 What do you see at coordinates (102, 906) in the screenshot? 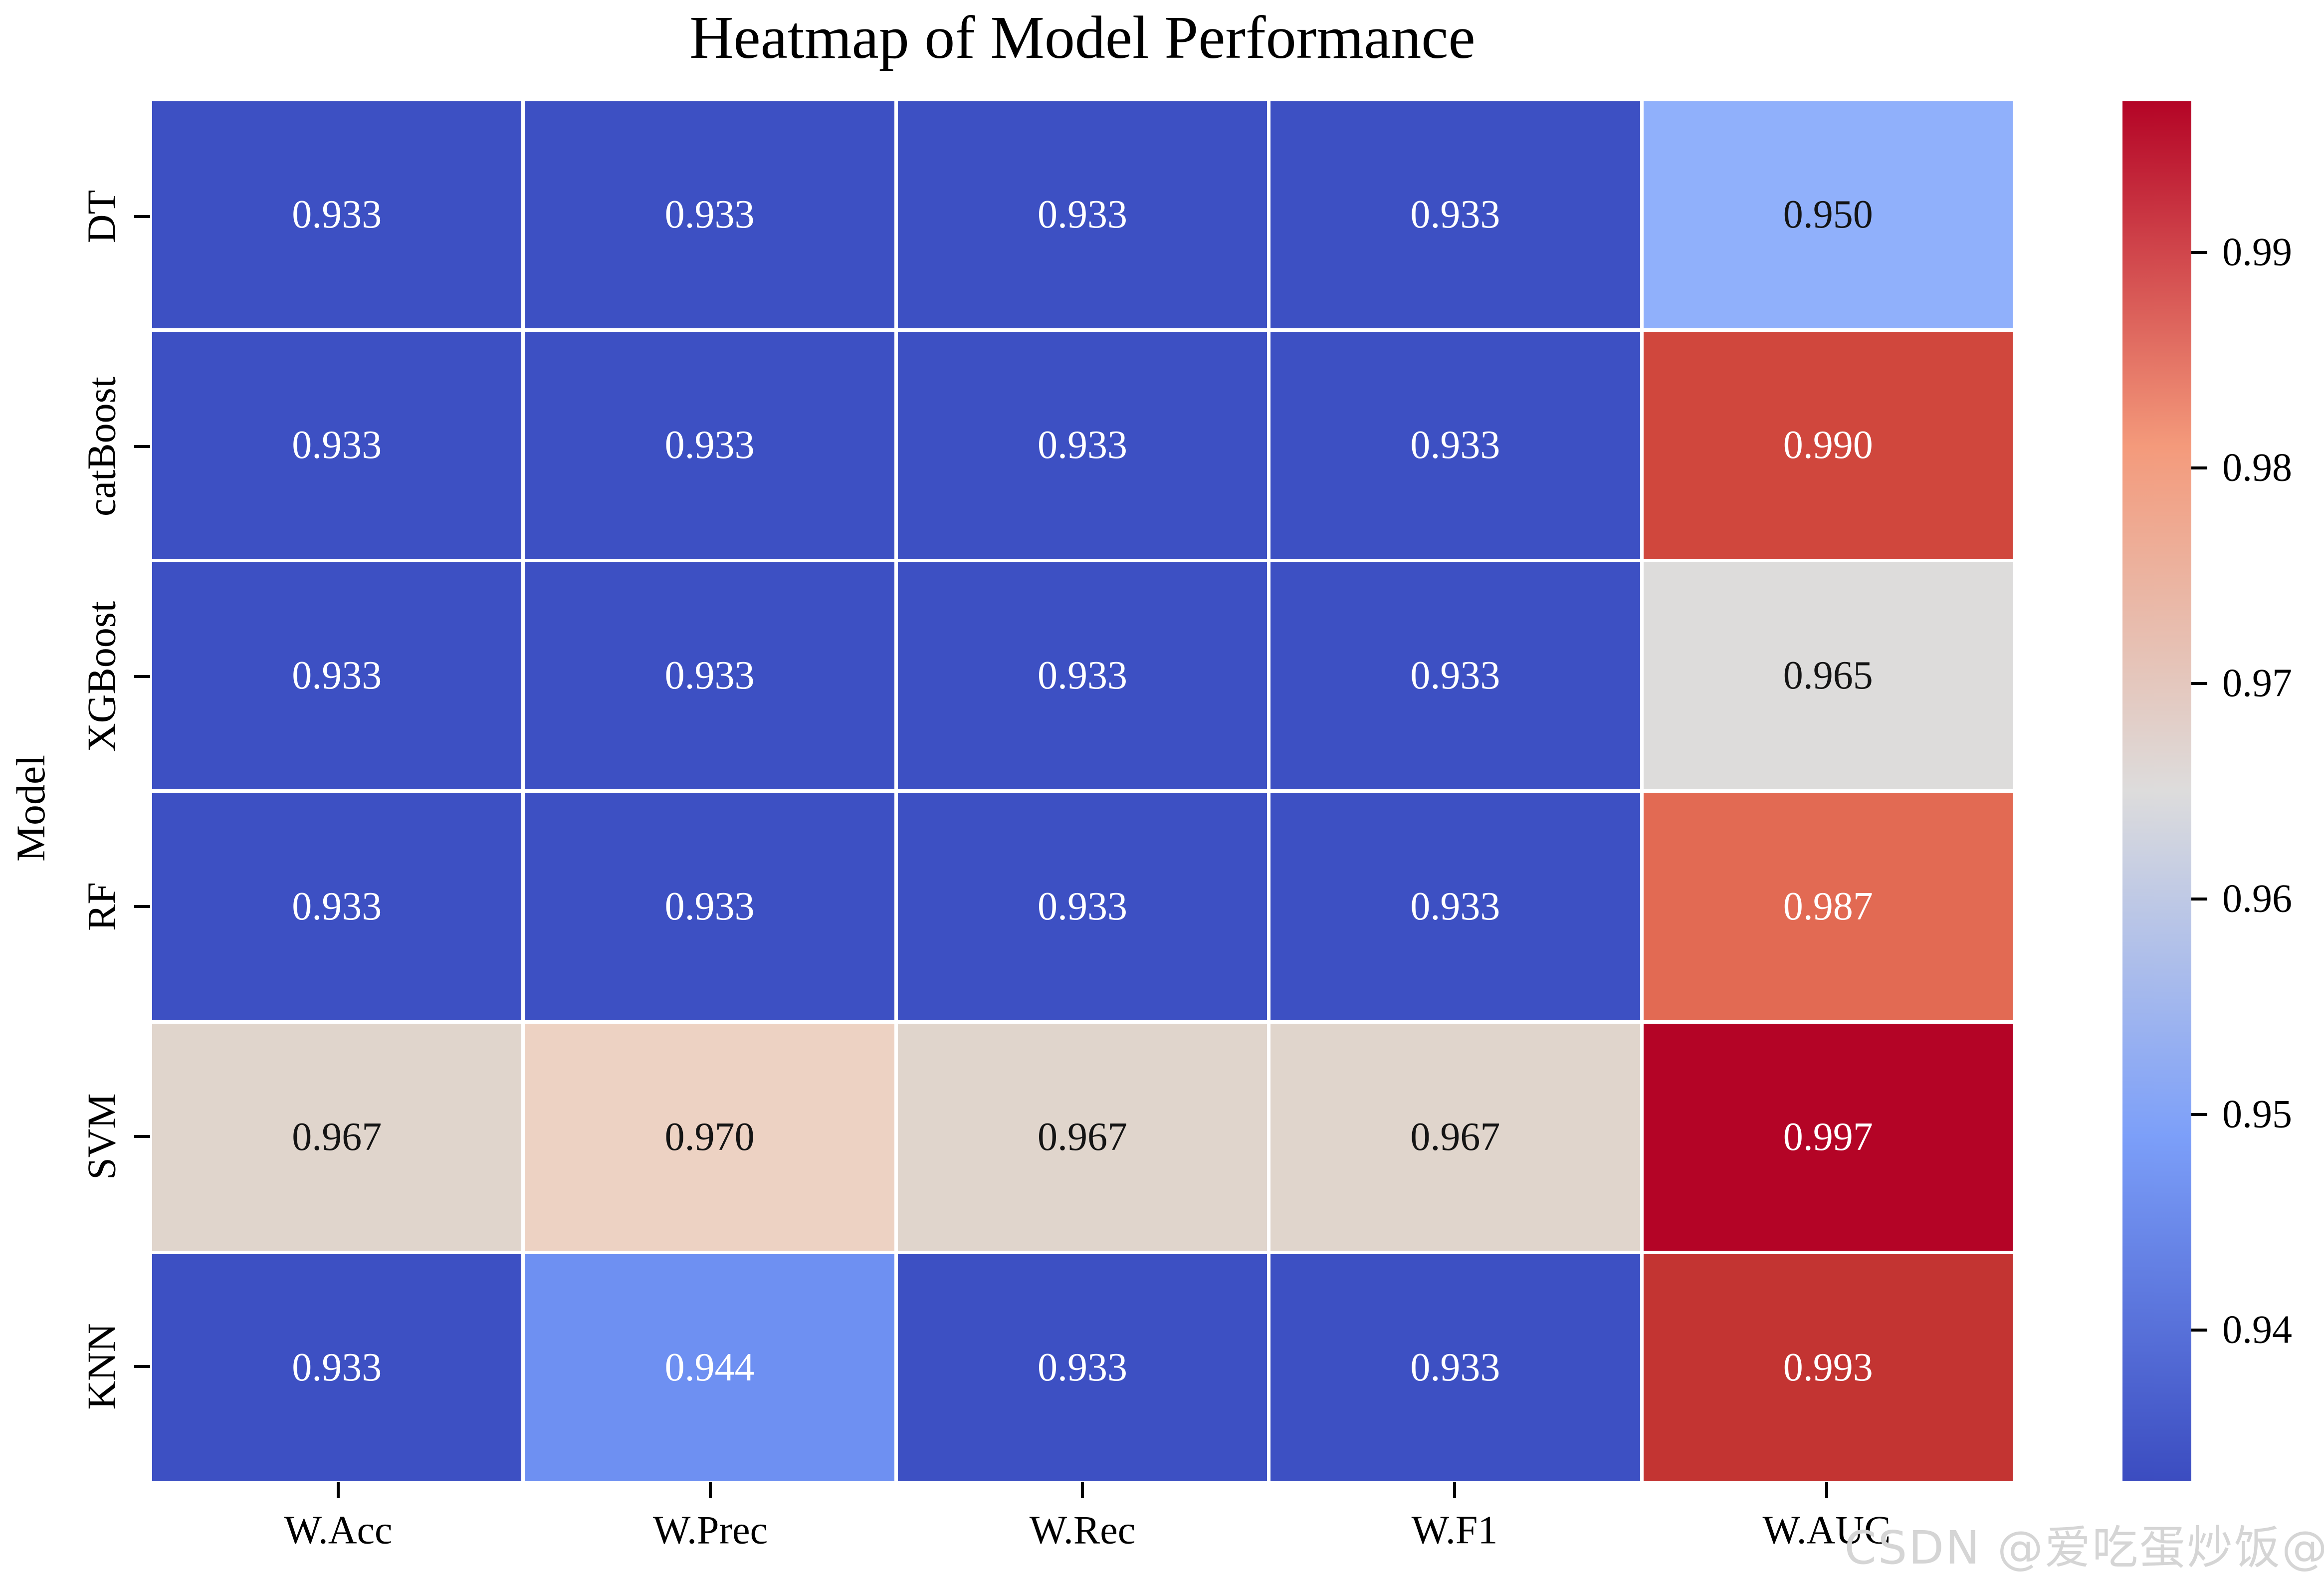
I see `row-label: RF` at bounding box center [102, 906].